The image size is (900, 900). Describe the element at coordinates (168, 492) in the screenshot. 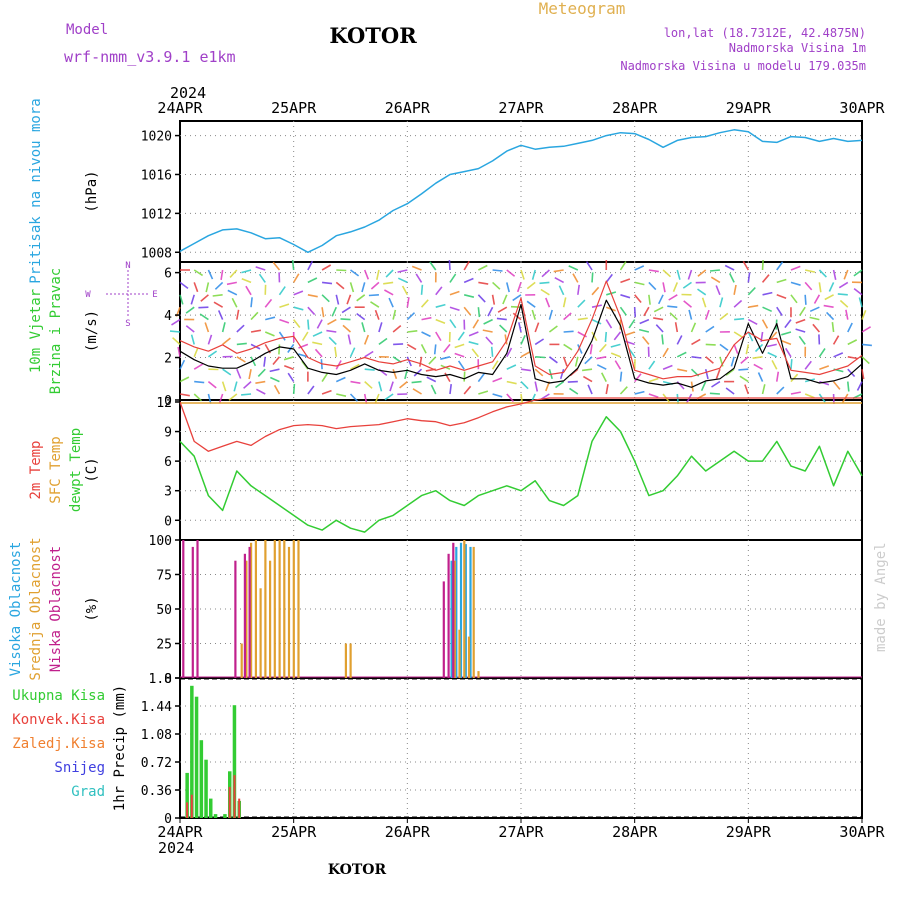

I see `y-tick-label: 3` at that location.